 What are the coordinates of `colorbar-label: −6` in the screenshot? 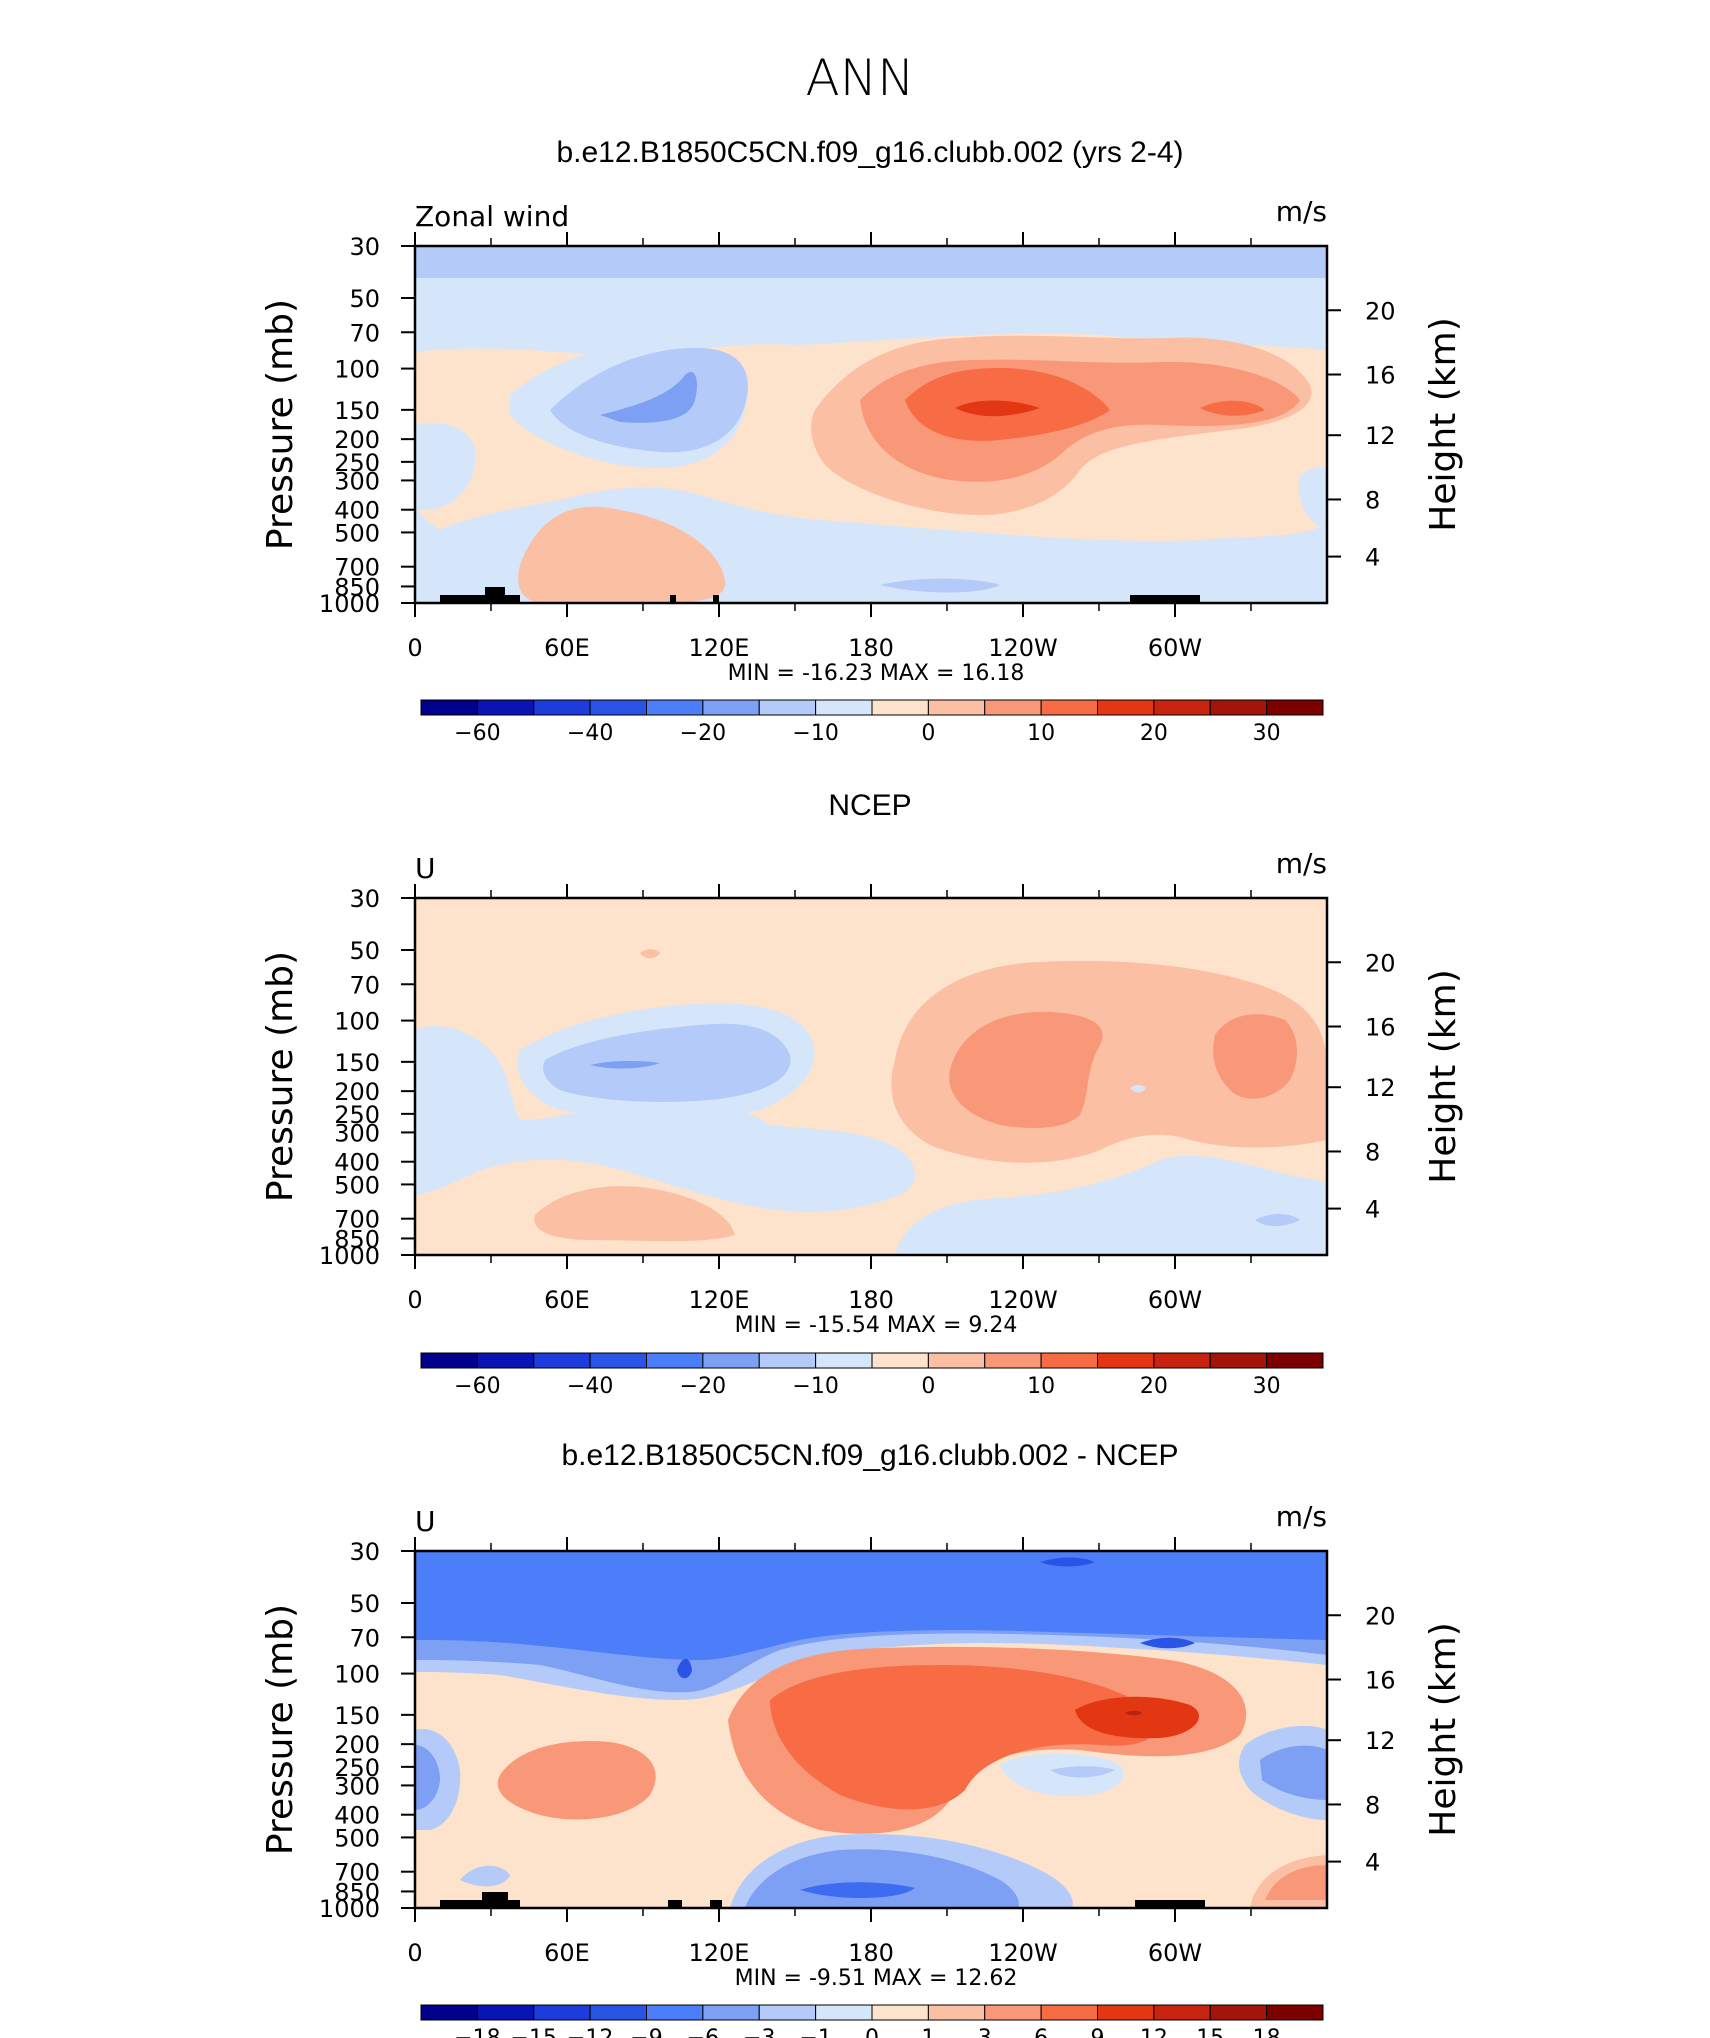 It's located at (703, 2032).